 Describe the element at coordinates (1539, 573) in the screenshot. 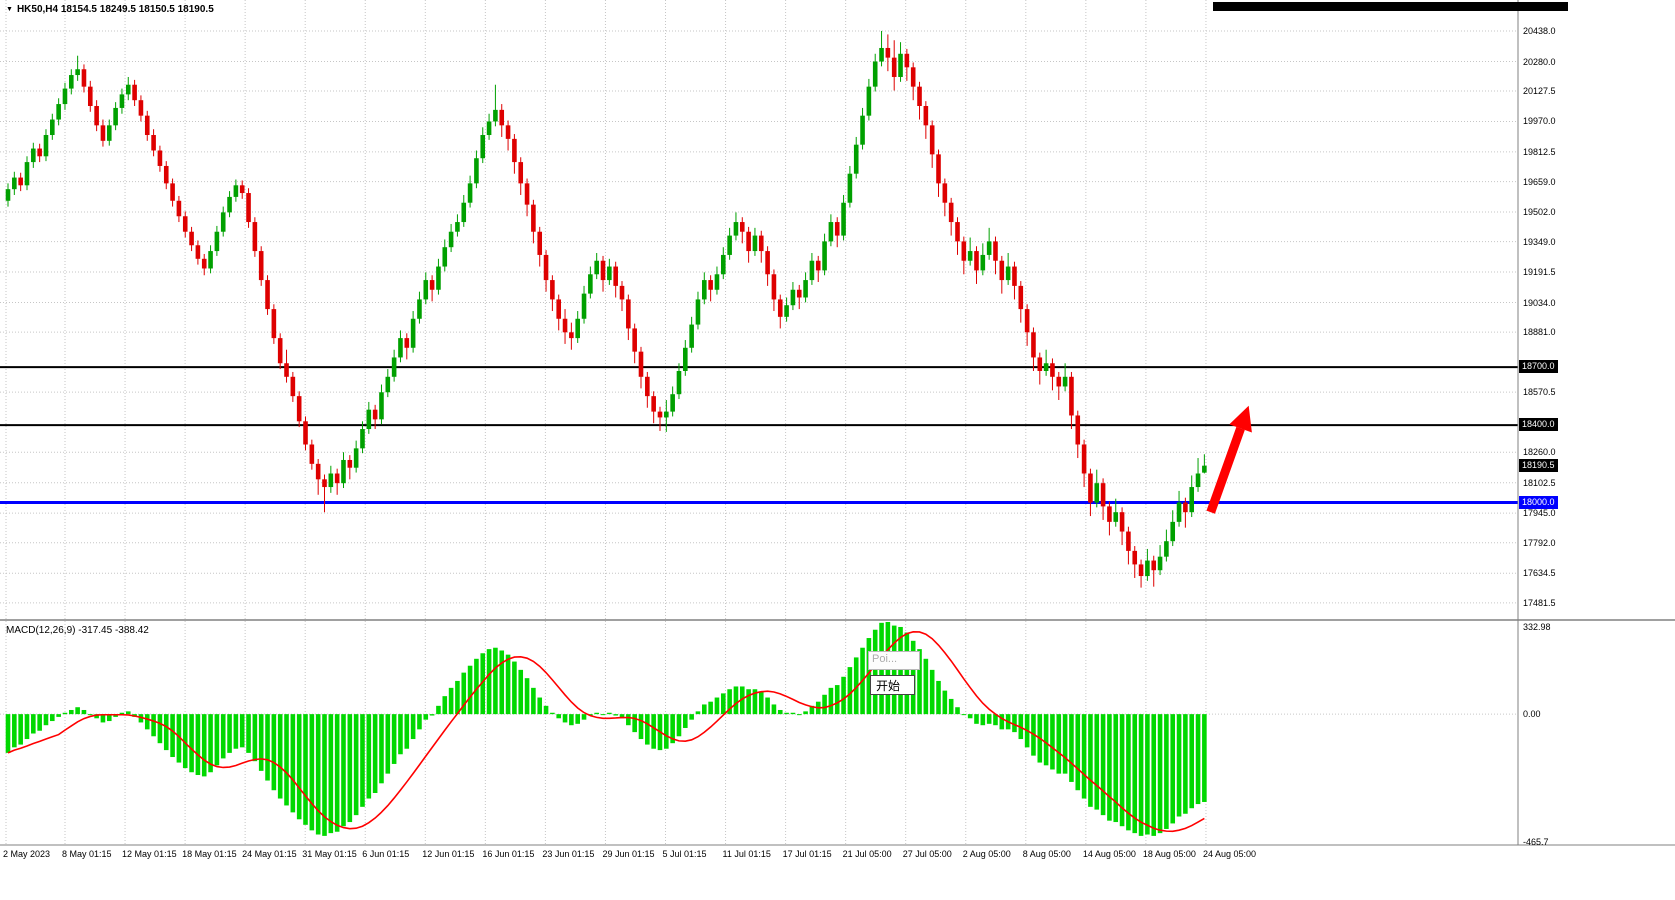

I see `price-tick-label: 17634.5` at that location.